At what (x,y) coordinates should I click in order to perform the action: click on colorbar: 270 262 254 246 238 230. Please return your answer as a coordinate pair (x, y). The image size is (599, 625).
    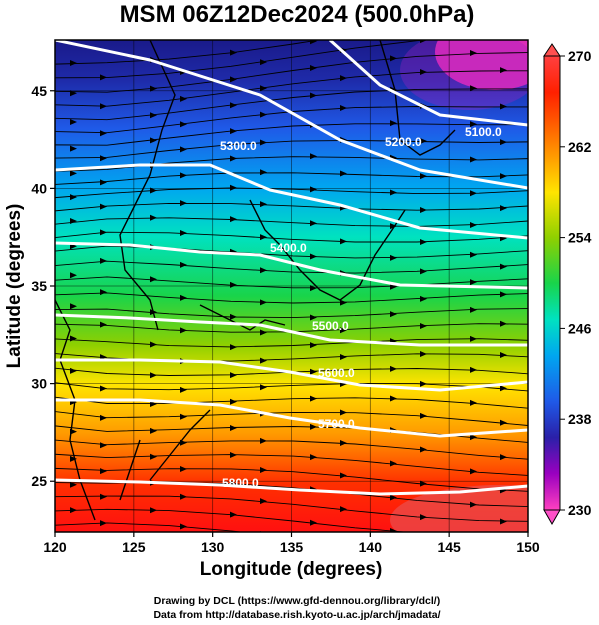
    Looking at the image, I should click on (567, 284).